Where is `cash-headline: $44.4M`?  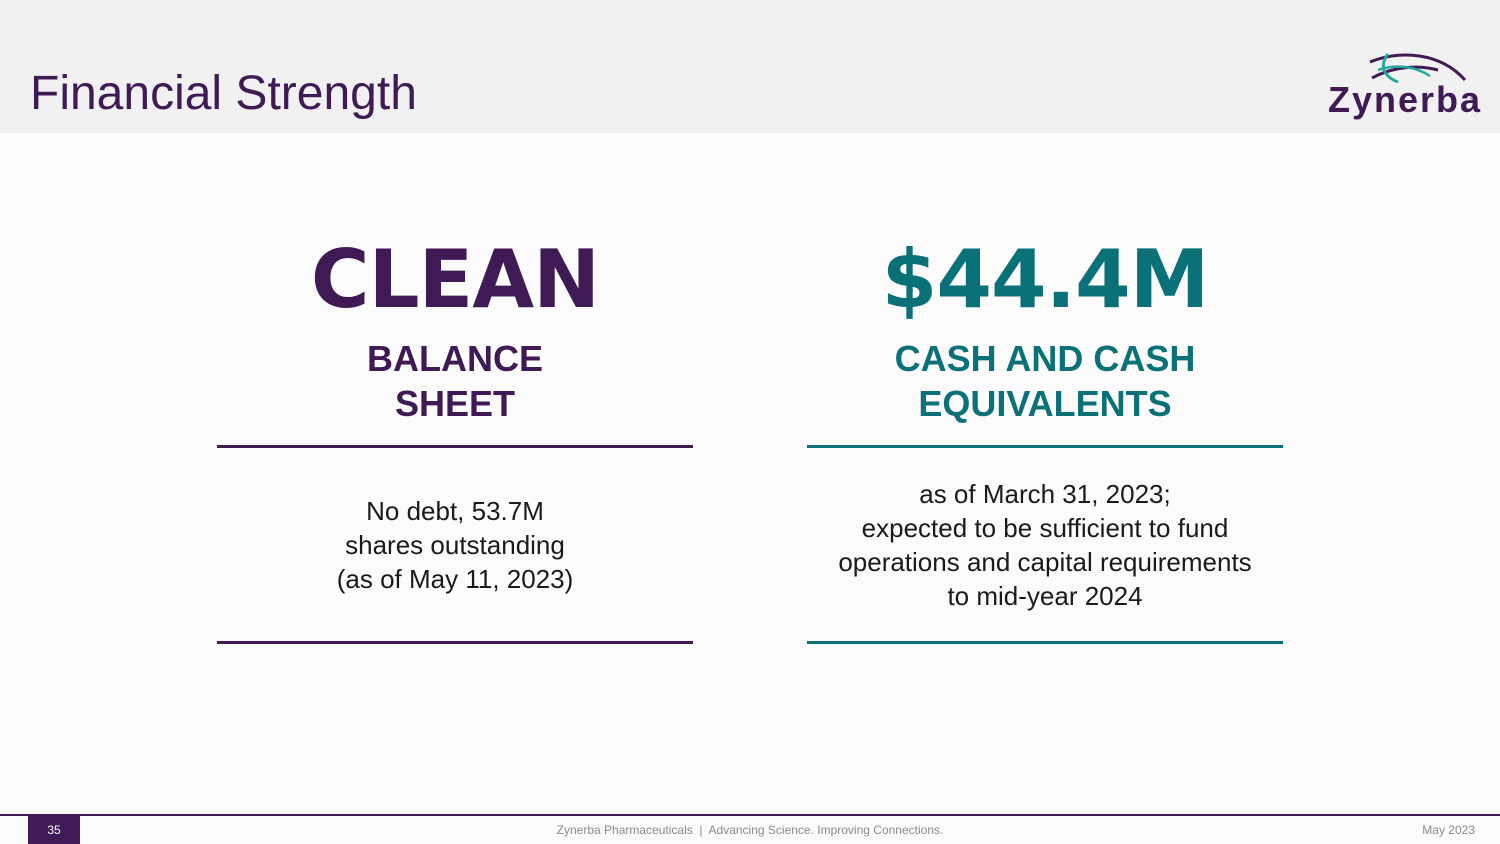 cash-headline: $44.4M is located at coordinates (1045, 279).